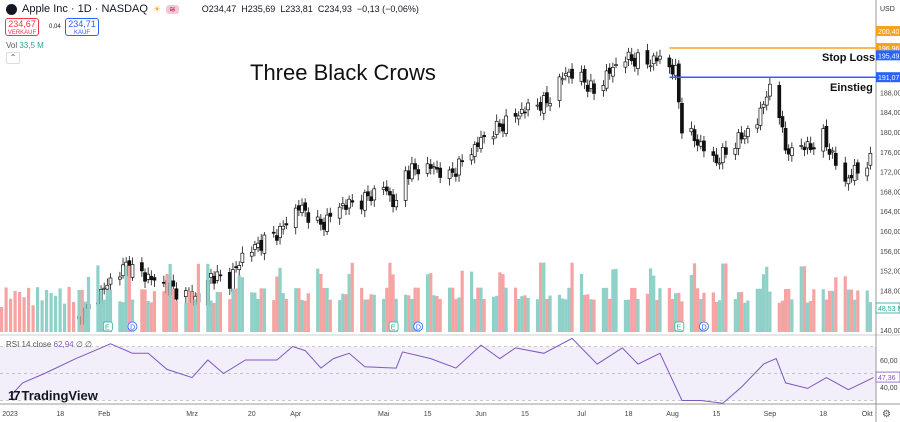 This screenshot has height=422, width=900. What do you see at coordinates (85, 9) in the screenshot?
I see `symbol-title: Apple Inc · 1D · NASDAQ` at bounding box center [85, 9].